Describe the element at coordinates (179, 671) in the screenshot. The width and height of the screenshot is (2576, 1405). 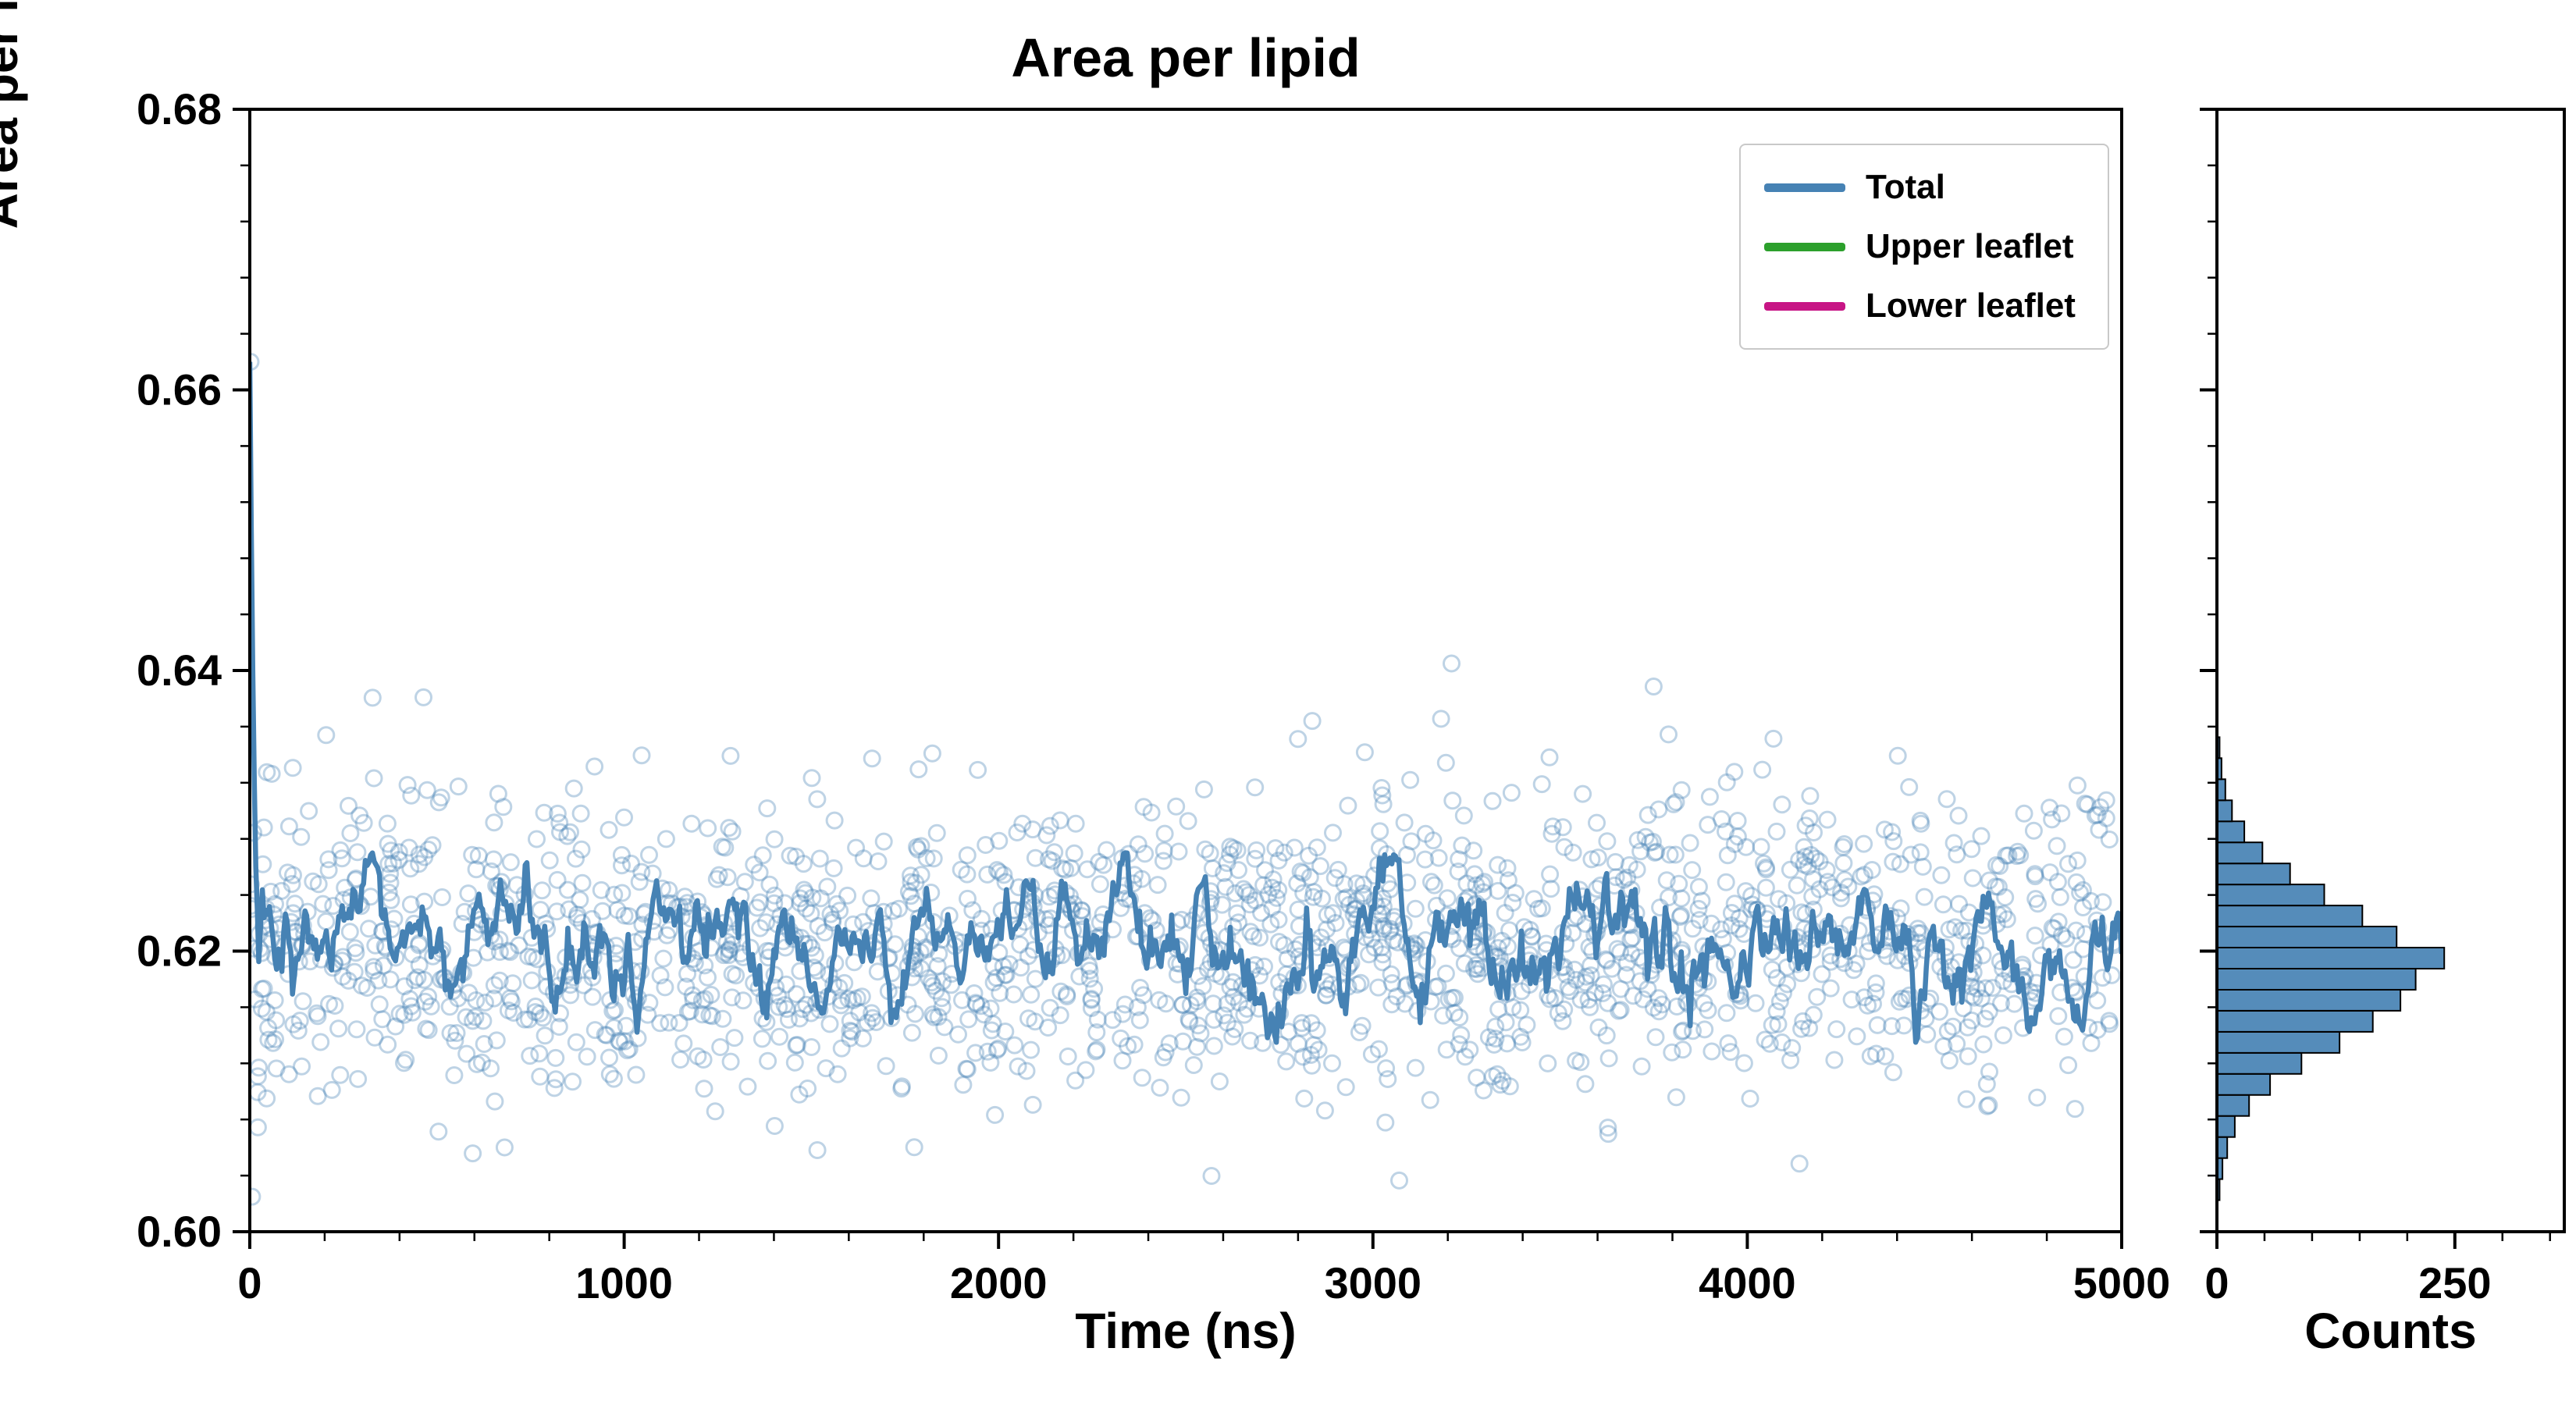
I see `svg-text: 0.64` at that location.